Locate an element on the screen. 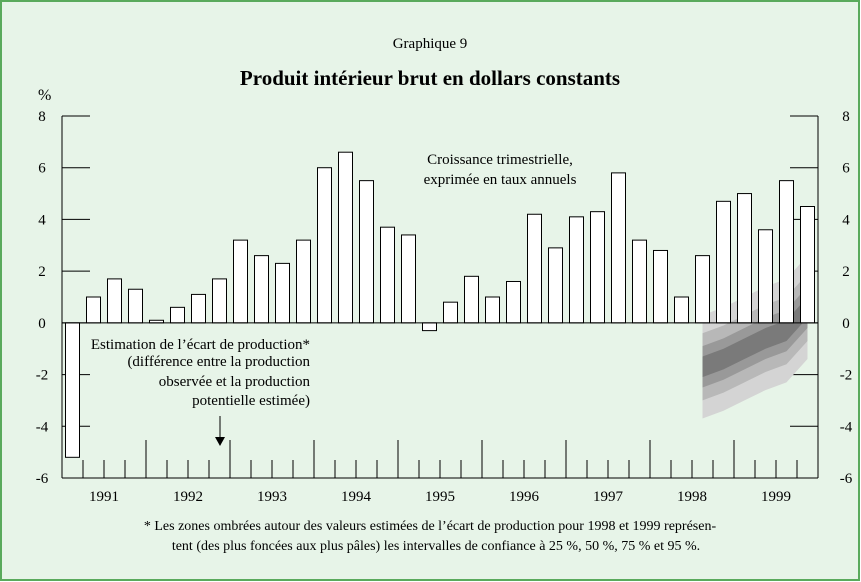 The width and height of the screenshot is (861, 582). bar-annotation: exprimée en taux annuels is located at coordinates (500, 180).